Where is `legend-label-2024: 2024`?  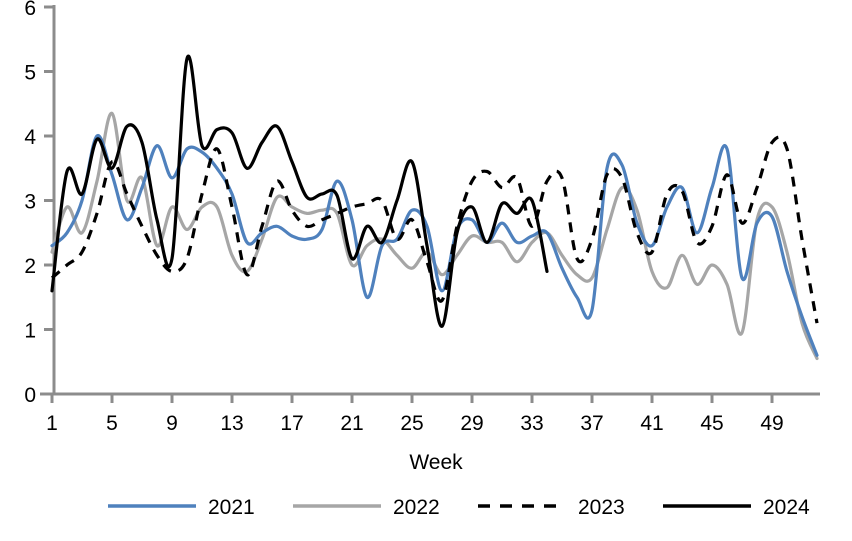
legend-label-2024: 2024 is located at coordinates (786, 507).